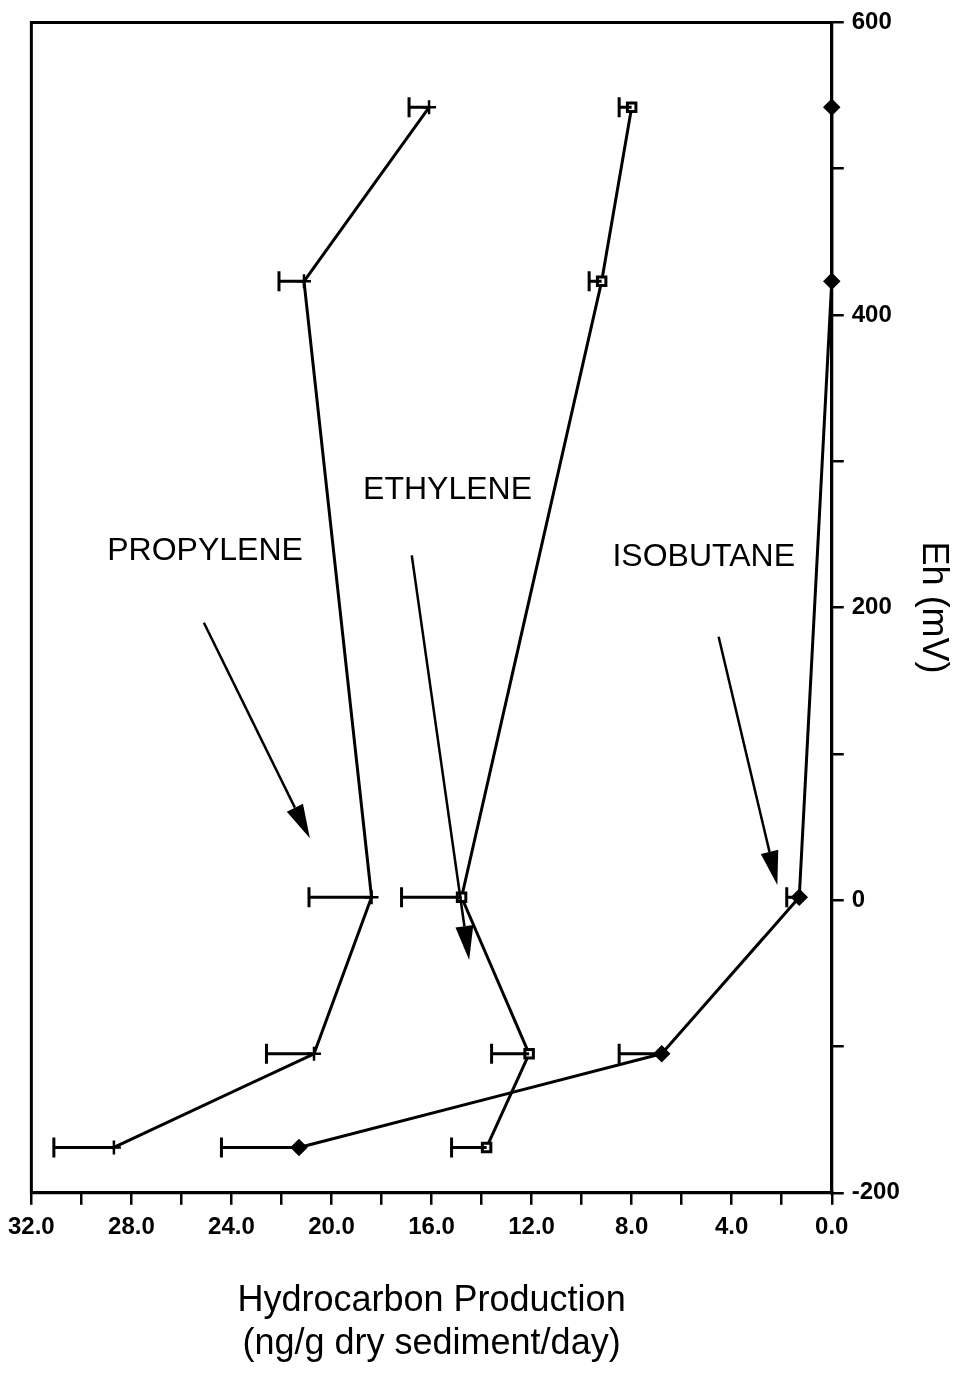 The image size is (979, 1390). What do you see at coordinates (31, 1225) in the screenshot?
I see `x-tick-label: 32.0` at bounding box center [31, 1225].